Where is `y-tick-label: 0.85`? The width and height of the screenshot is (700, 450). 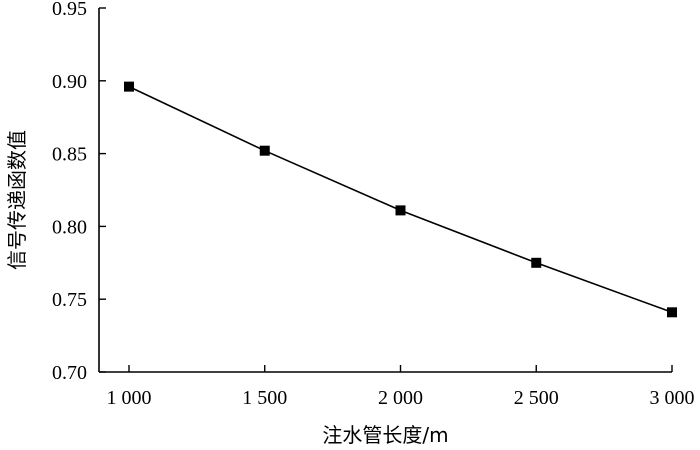 y-tick-label: 0.85 is located at coordinates (69, 155).